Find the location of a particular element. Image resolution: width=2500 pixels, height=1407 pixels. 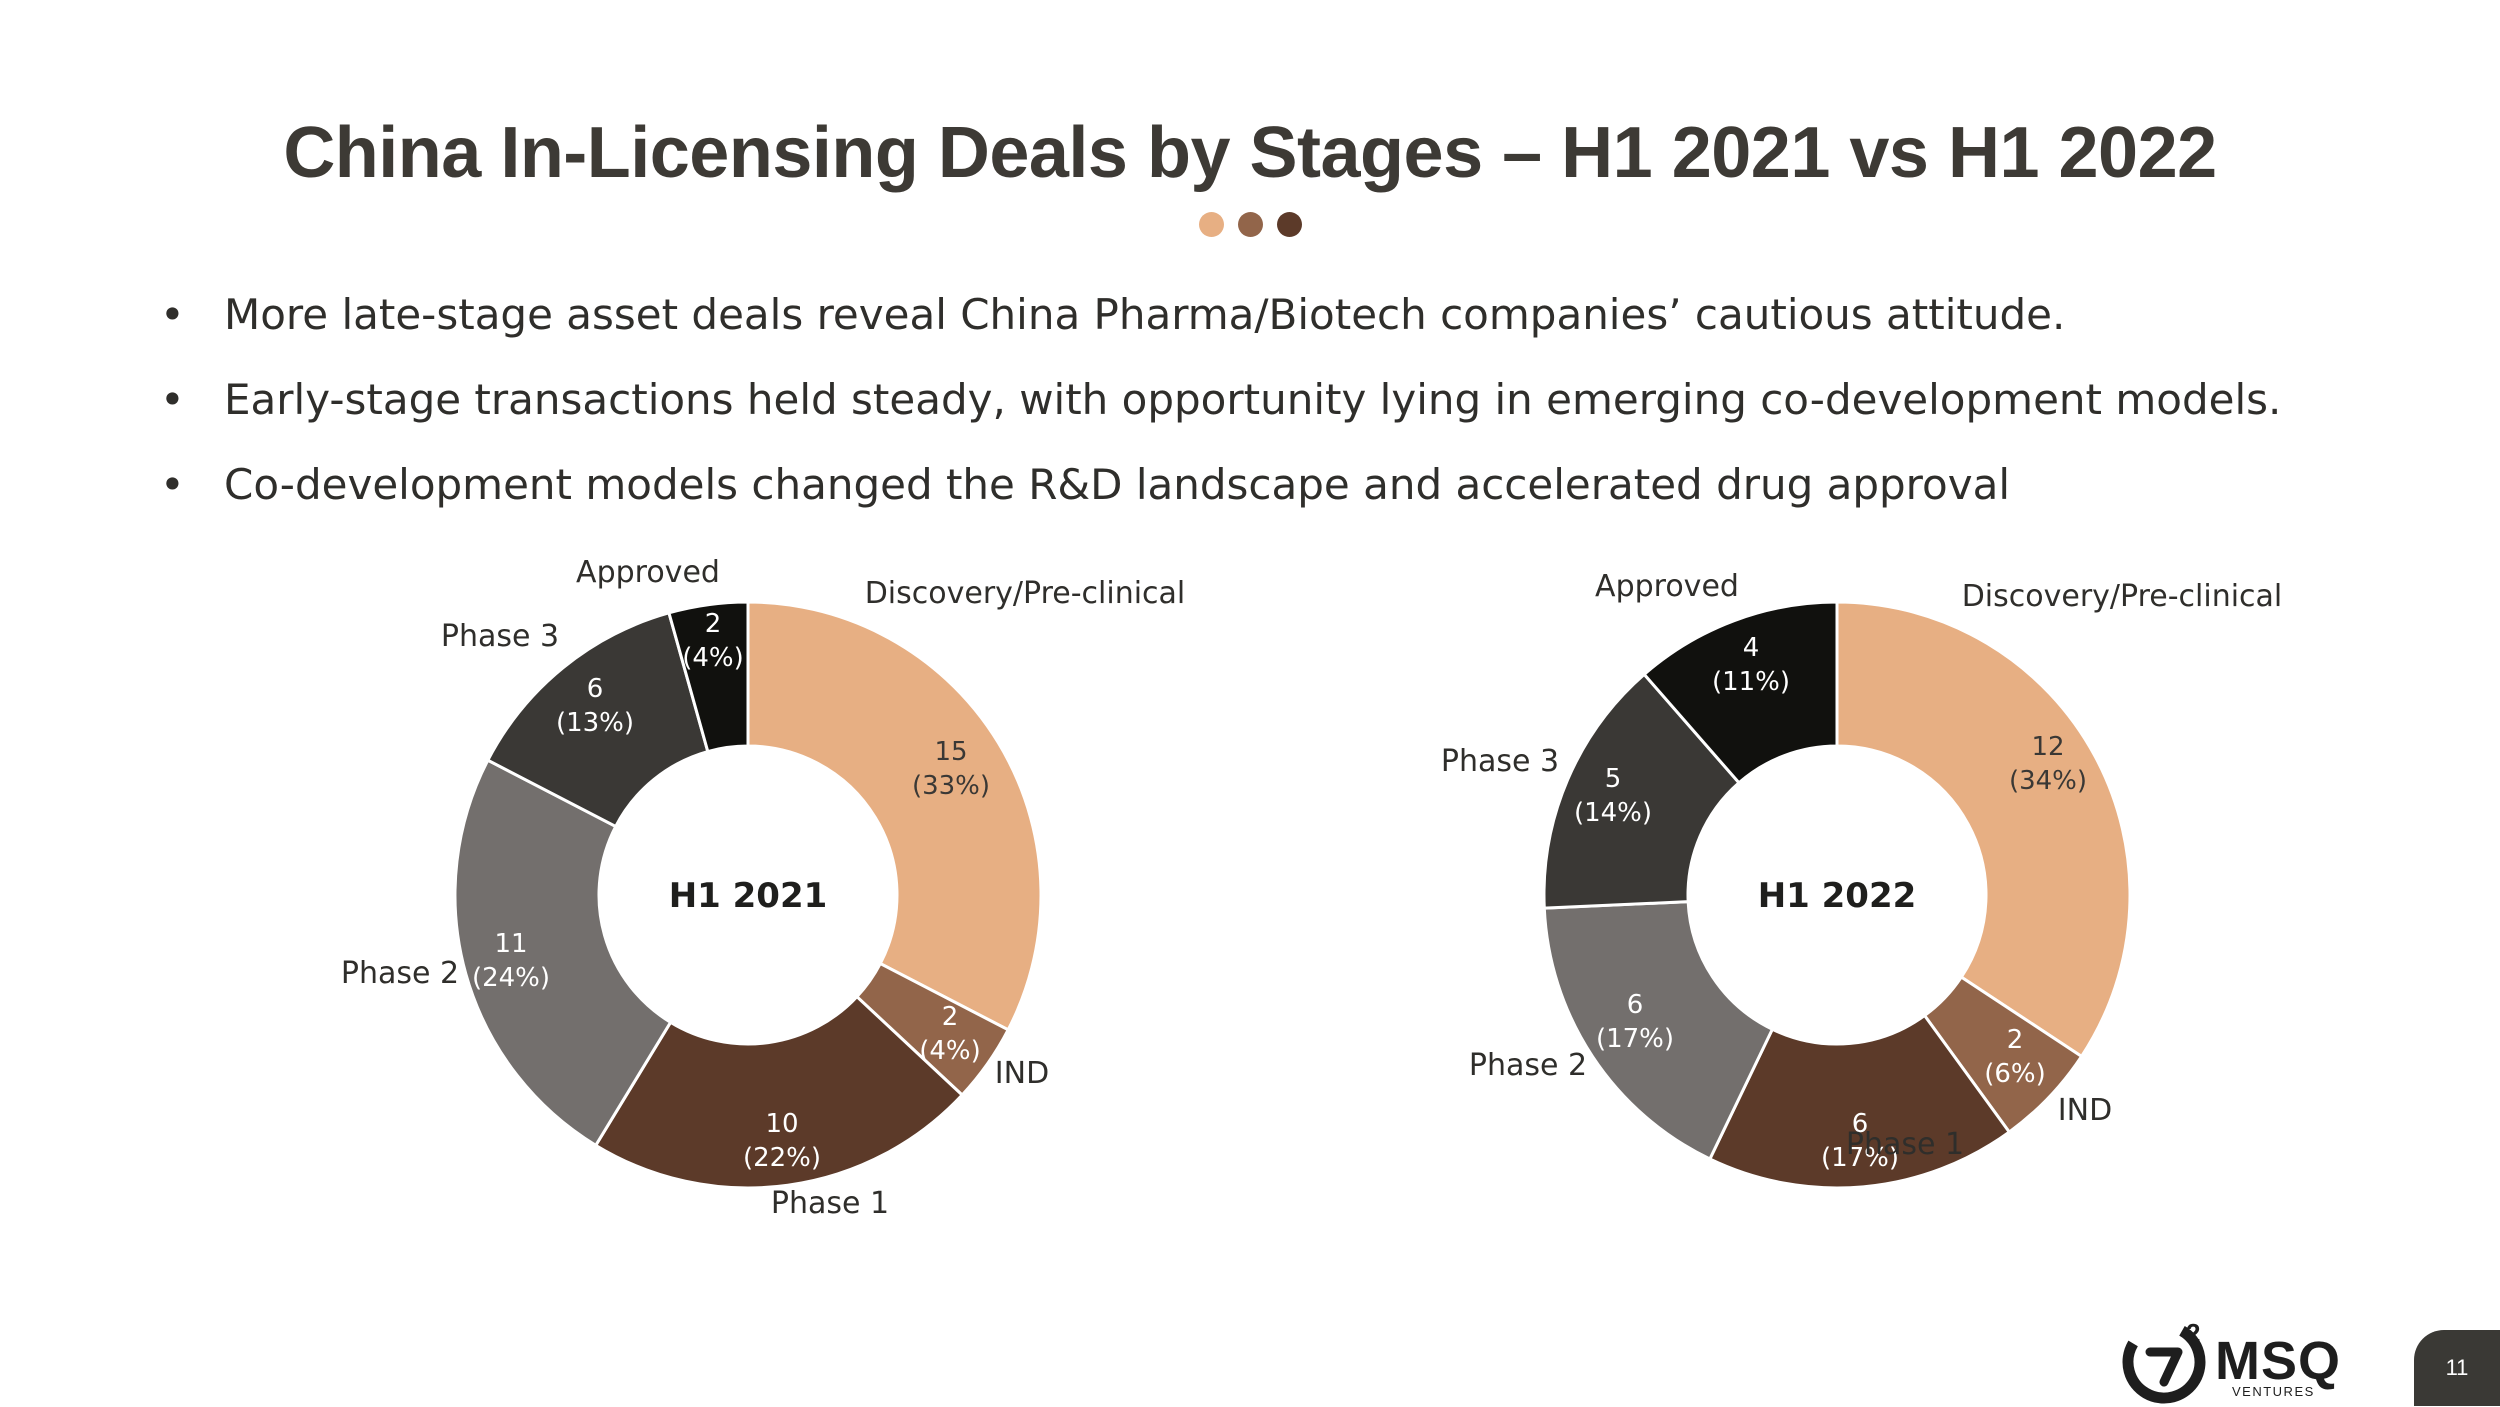

svg-text: 2 is located at coordinates (2193, 1333).